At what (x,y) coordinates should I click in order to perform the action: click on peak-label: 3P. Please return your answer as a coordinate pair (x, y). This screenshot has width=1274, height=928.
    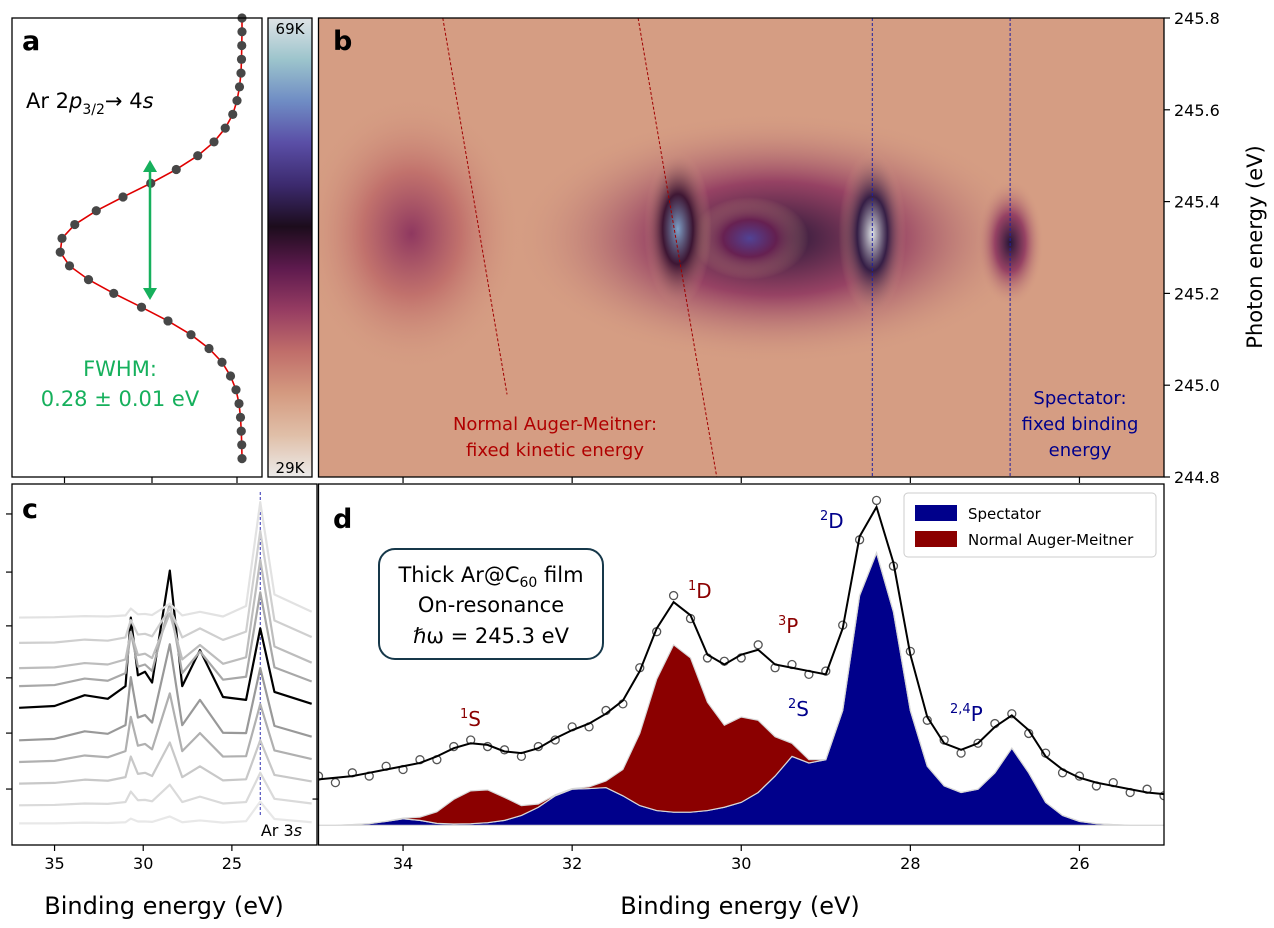
    Looking at the image, I should click on (788, 626).